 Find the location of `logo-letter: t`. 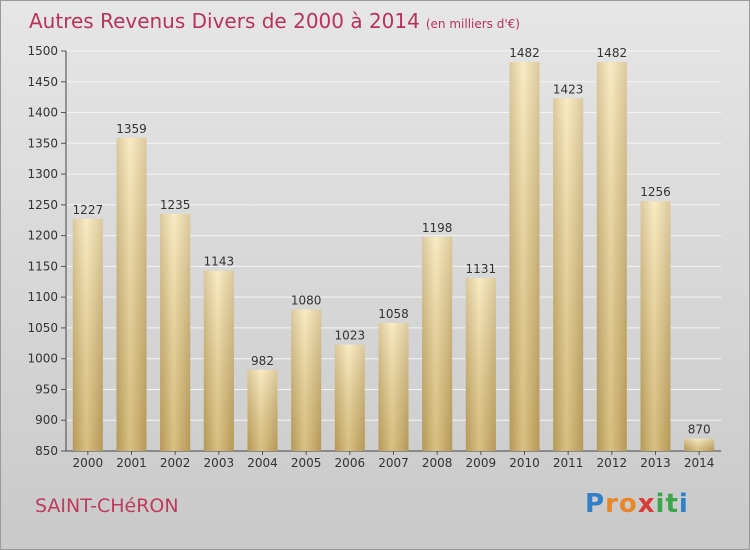

logo-letter: t is located at coordinates (672, 504).